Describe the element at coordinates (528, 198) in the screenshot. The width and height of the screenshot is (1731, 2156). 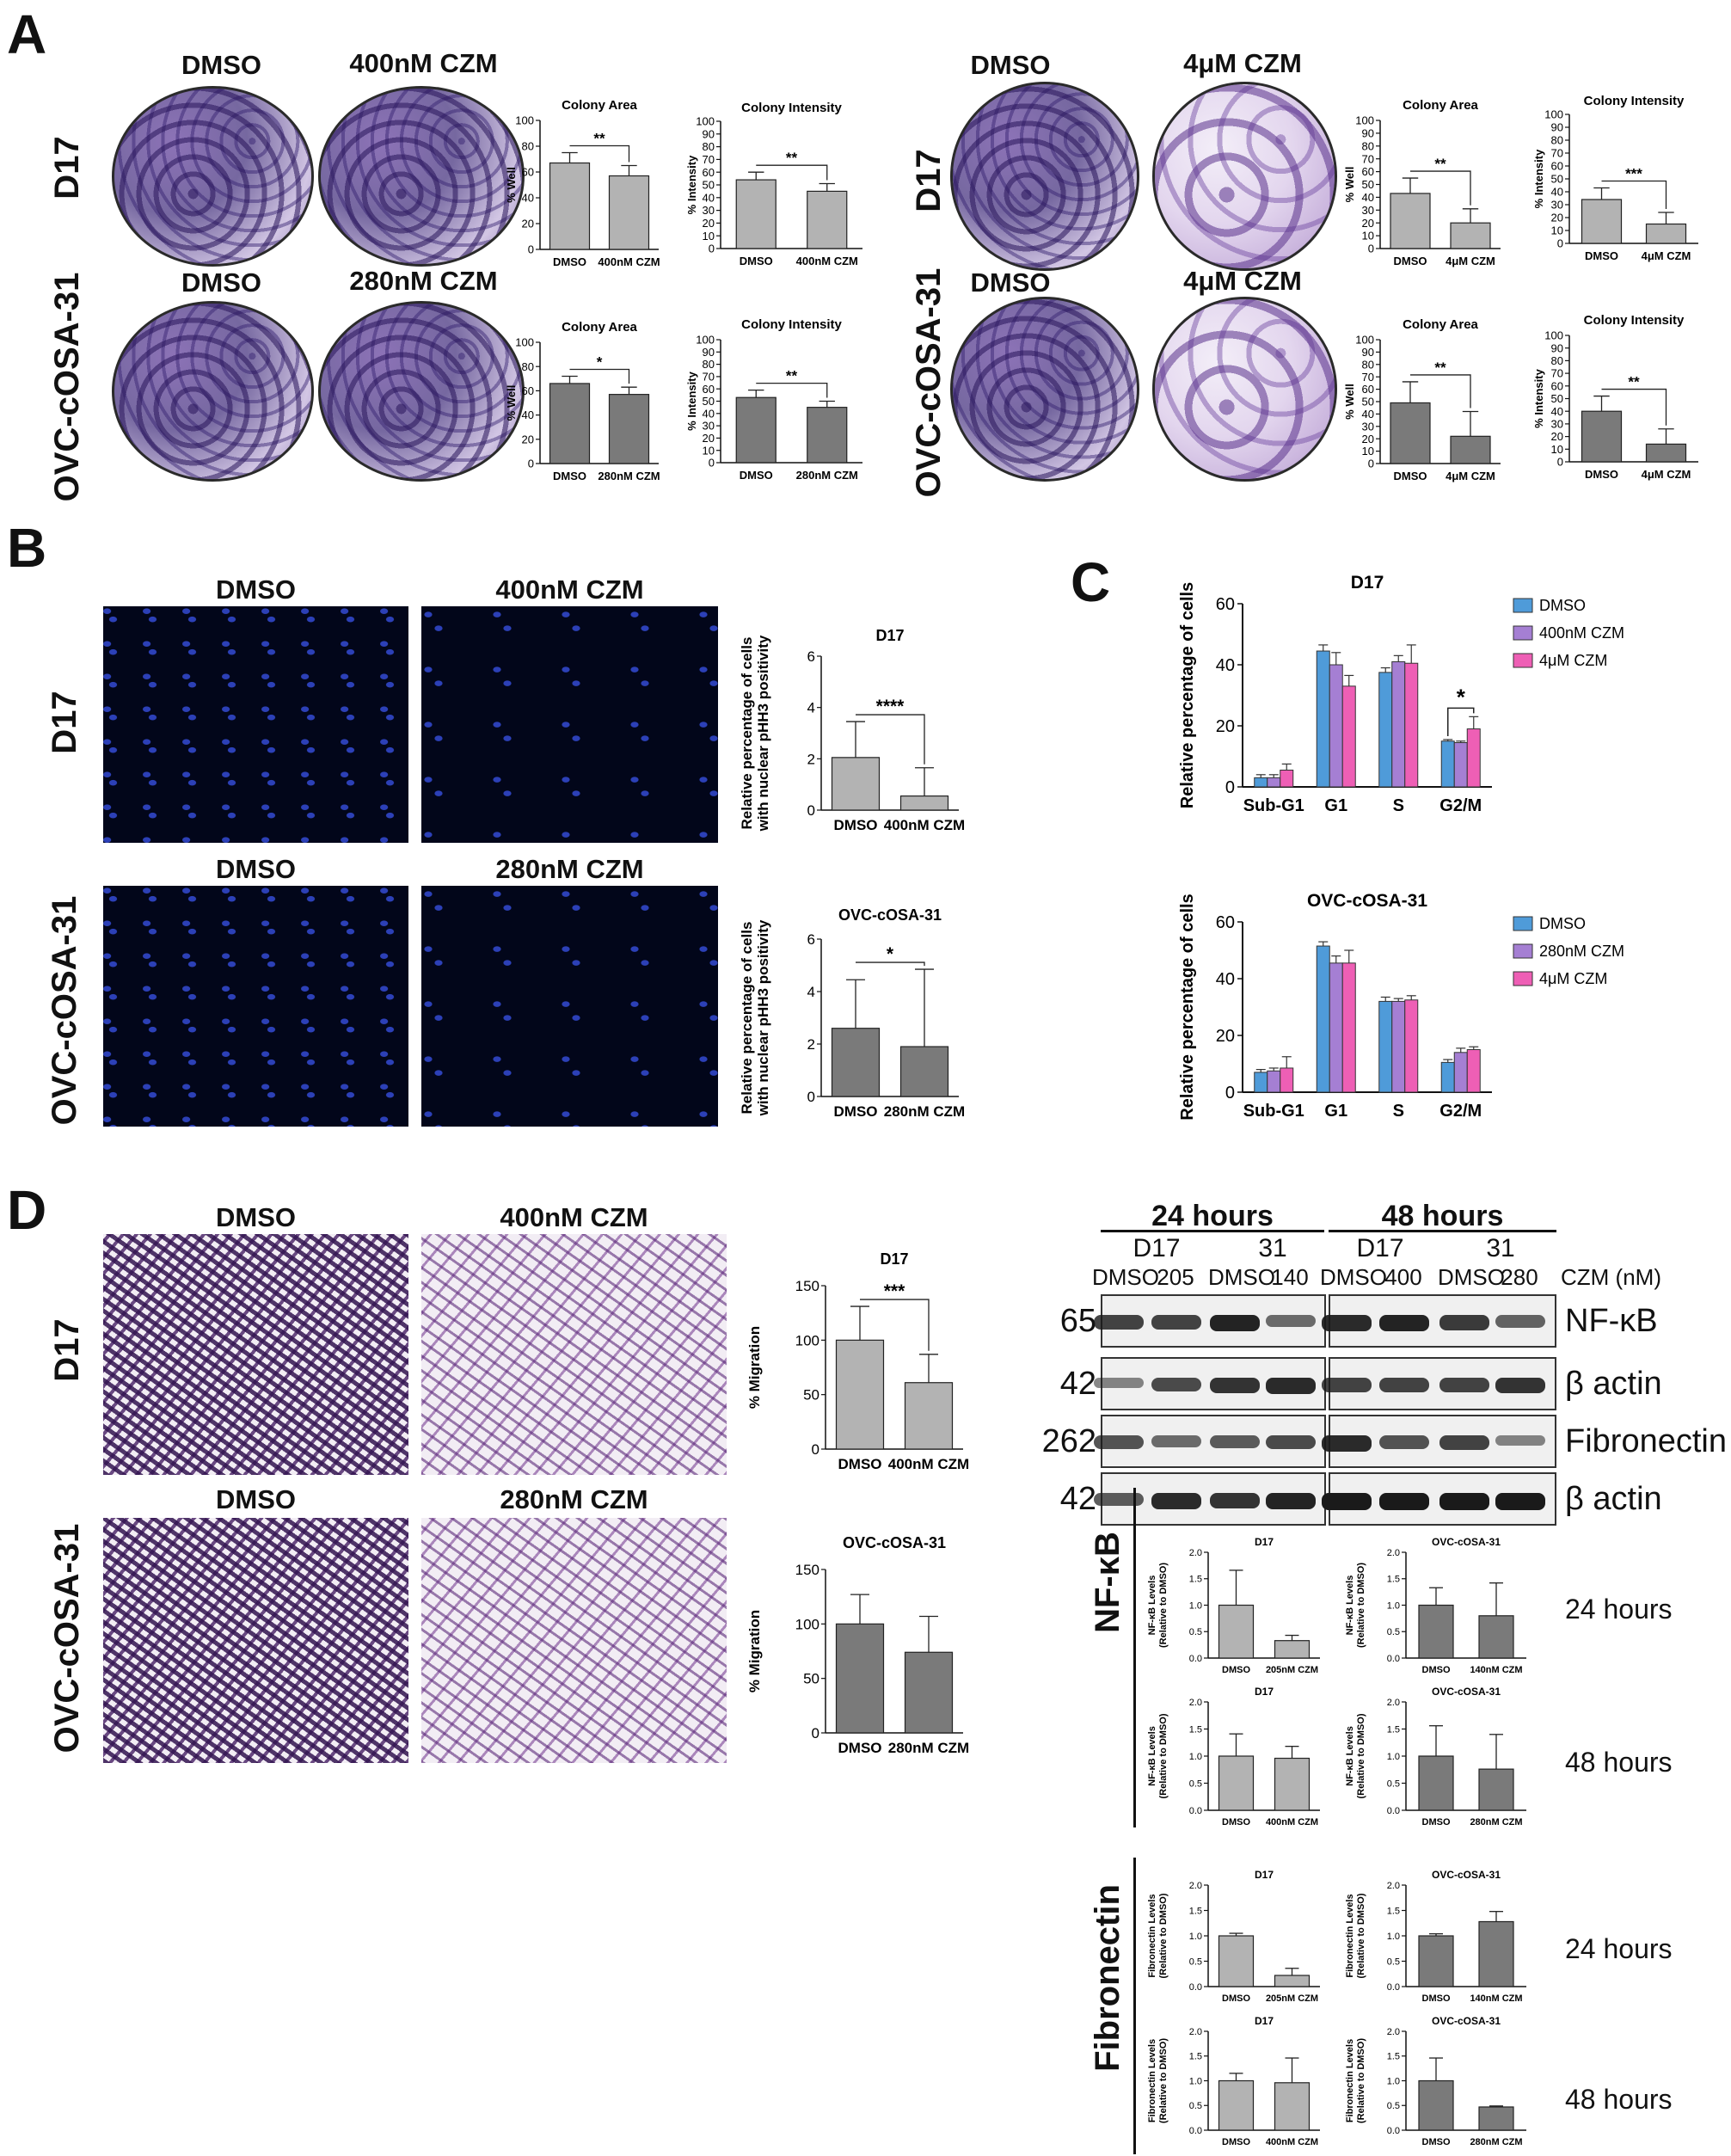
I see `y-tick-label: 40` at that location.